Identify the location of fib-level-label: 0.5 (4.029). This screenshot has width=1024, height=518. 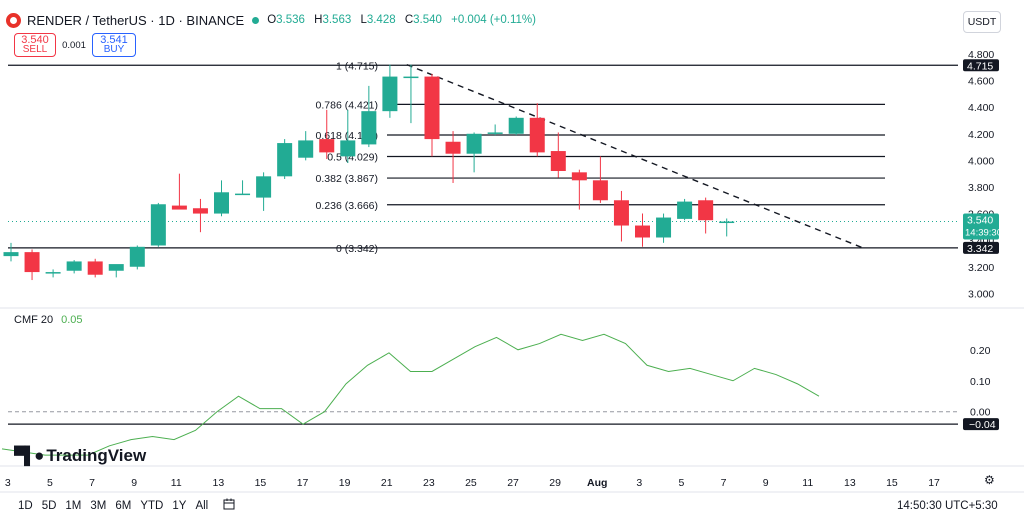
(352, 158).